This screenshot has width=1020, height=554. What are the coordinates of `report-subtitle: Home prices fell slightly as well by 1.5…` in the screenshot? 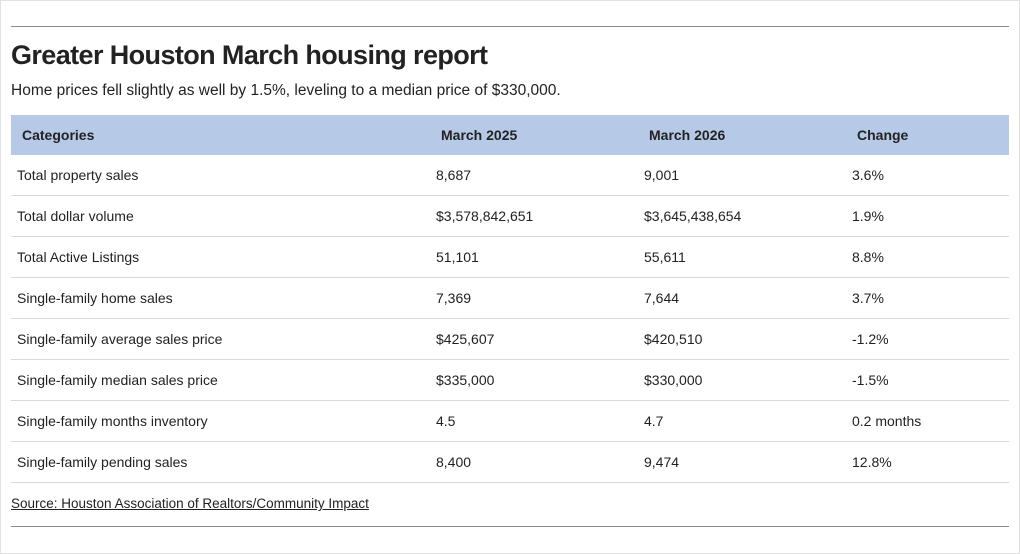 It's located at (286, 90).